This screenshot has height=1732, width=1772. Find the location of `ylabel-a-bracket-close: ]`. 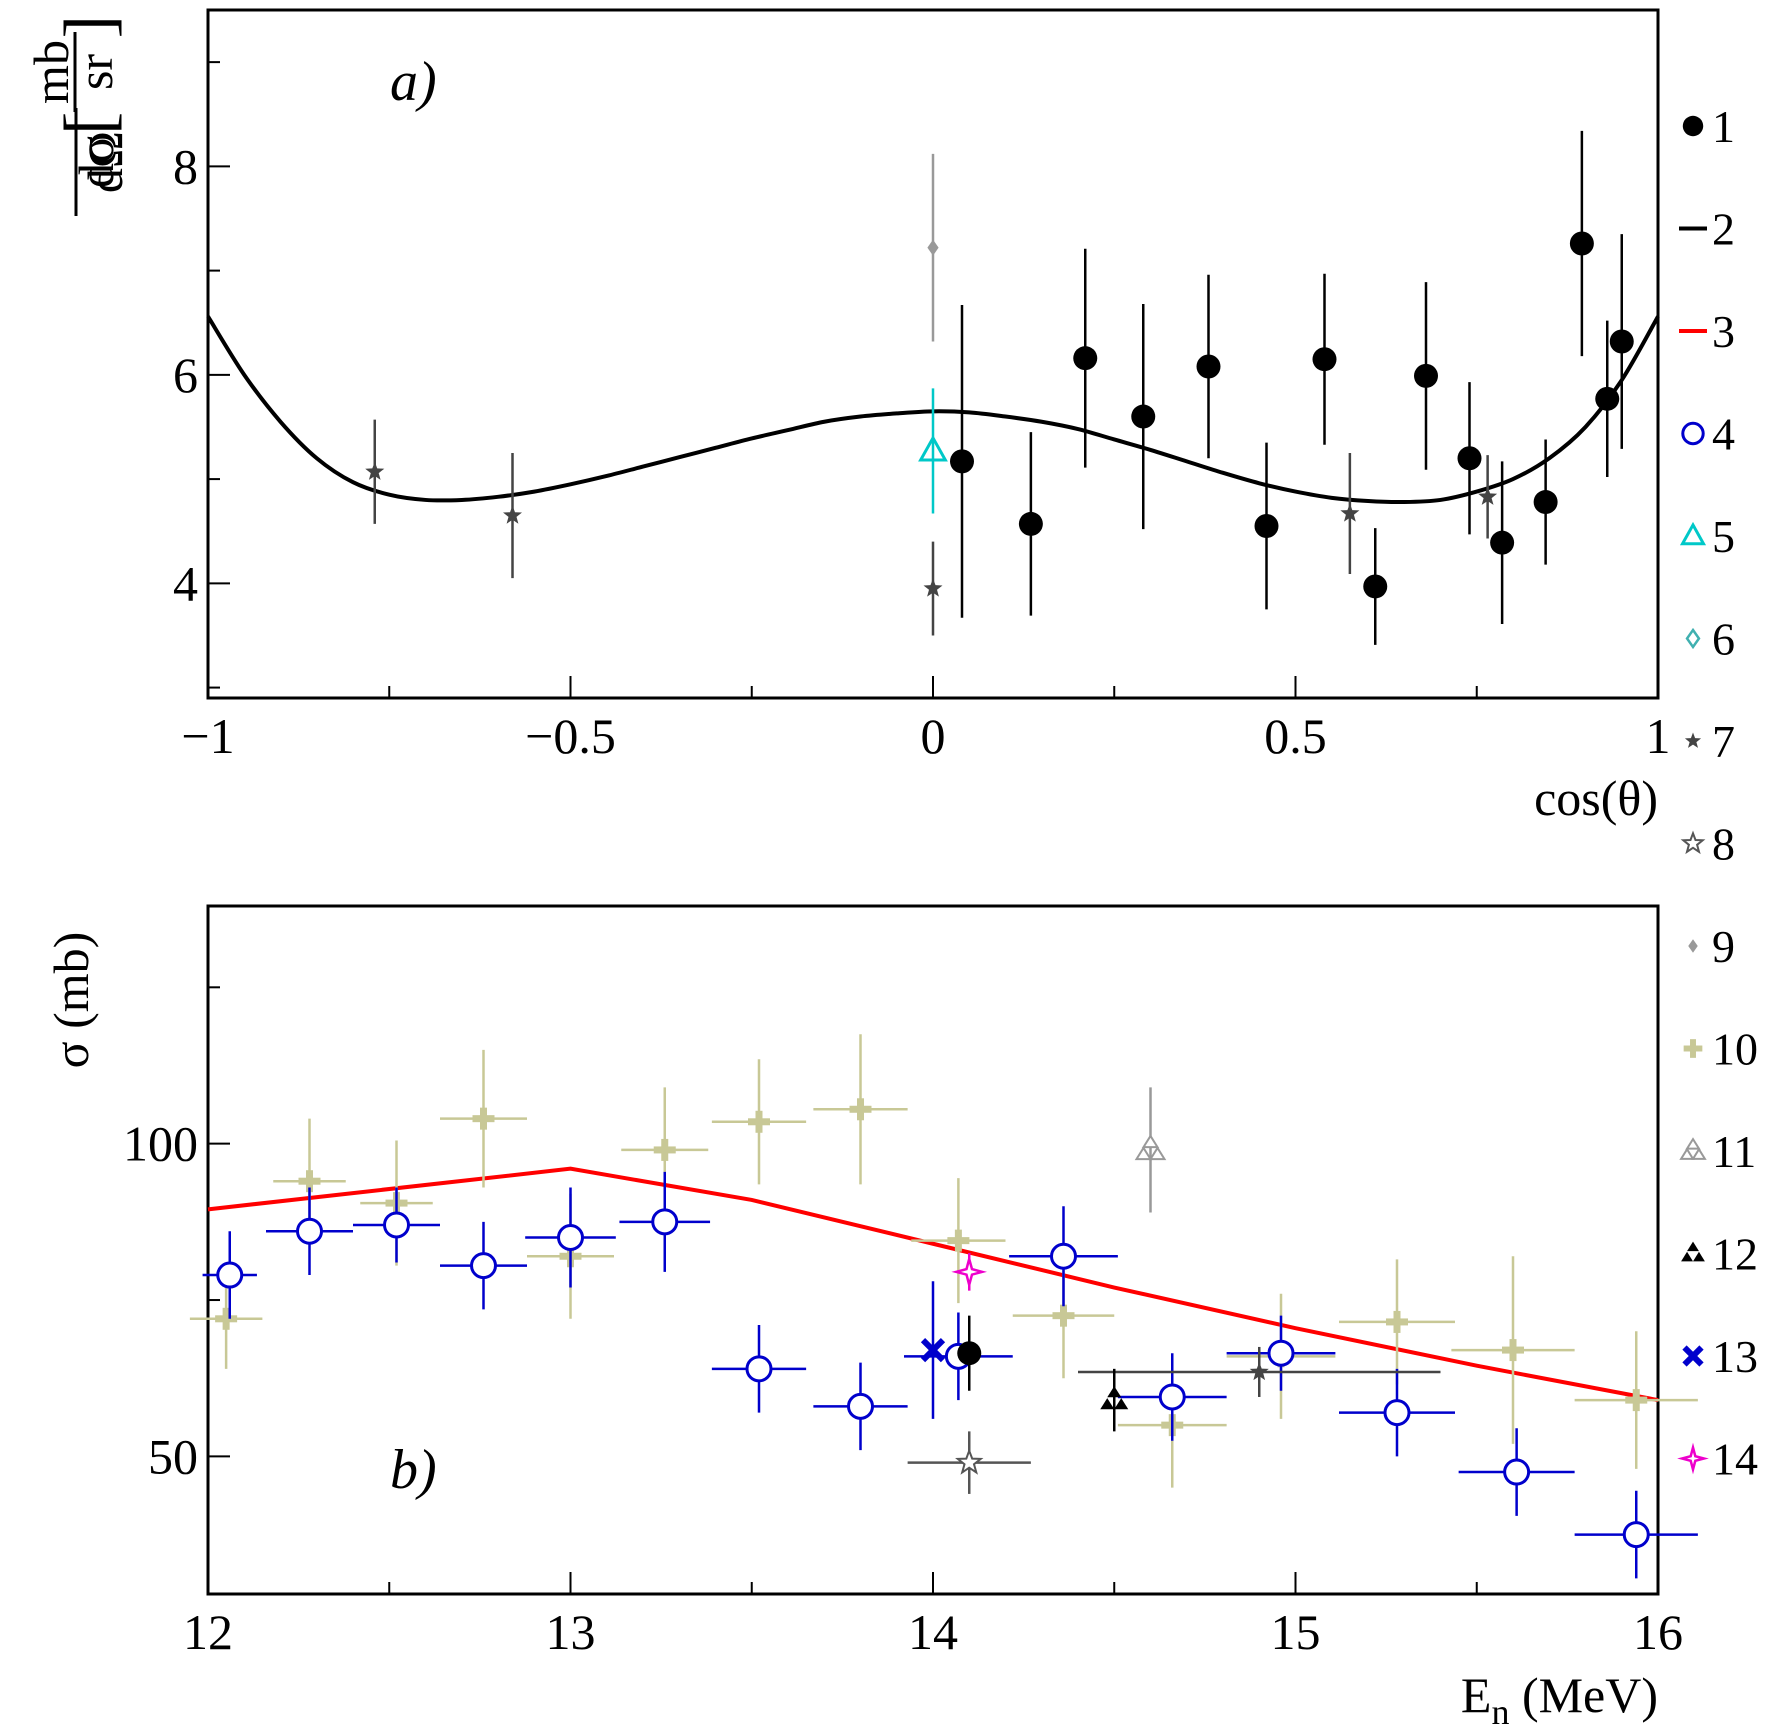

ylabel-a-bracket-close: ] is located at coordinates (89, 26).